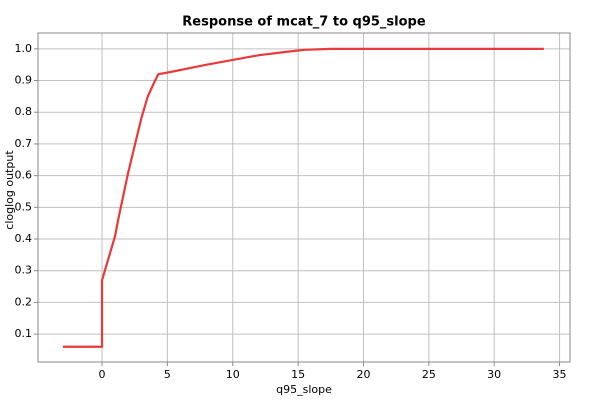 The height and width of the screenshot is (400, 600). What do you see at coordinates (24, 270) in the screenshot?
I see `y-tick-label: 0.3` at bounding box center [24, 270].